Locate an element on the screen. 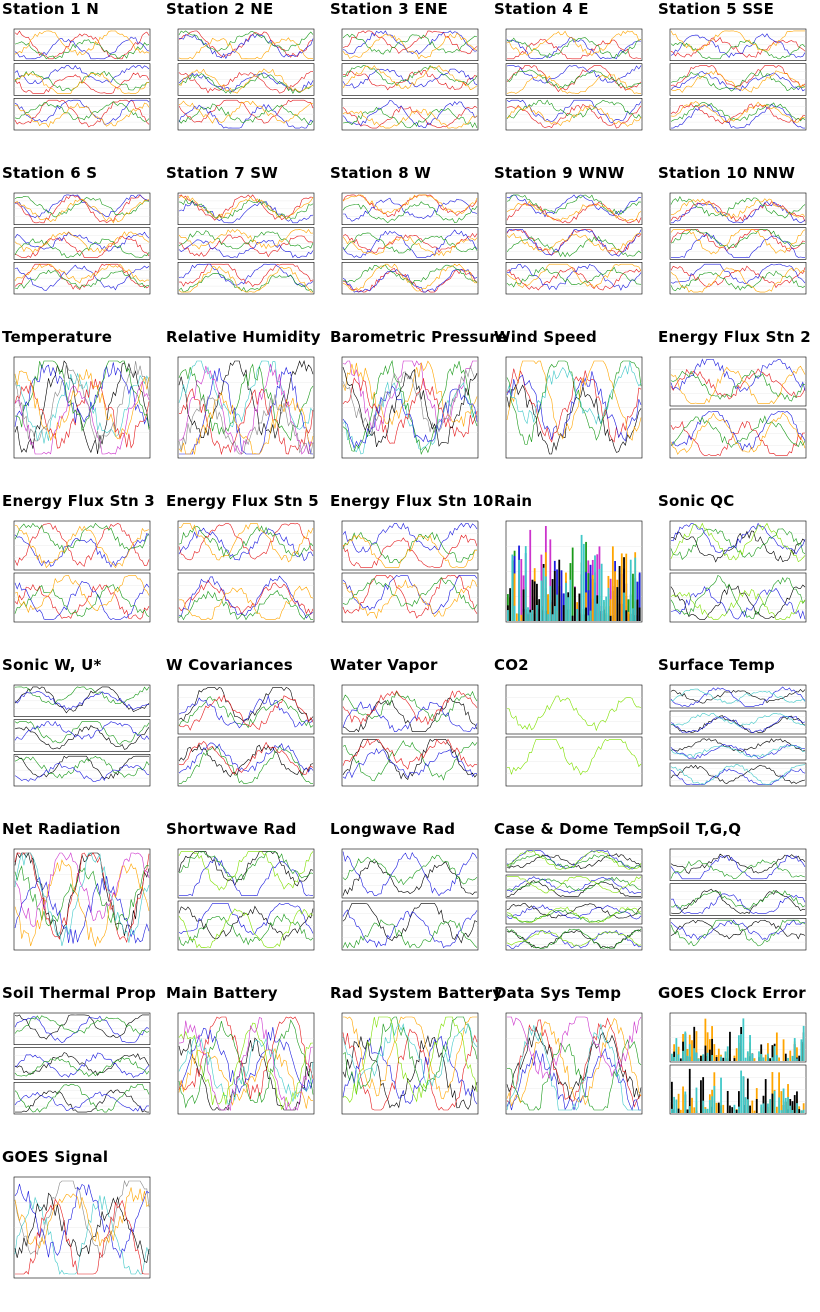  plot-cell: Station 6 S is located at coordinates (82, 246).